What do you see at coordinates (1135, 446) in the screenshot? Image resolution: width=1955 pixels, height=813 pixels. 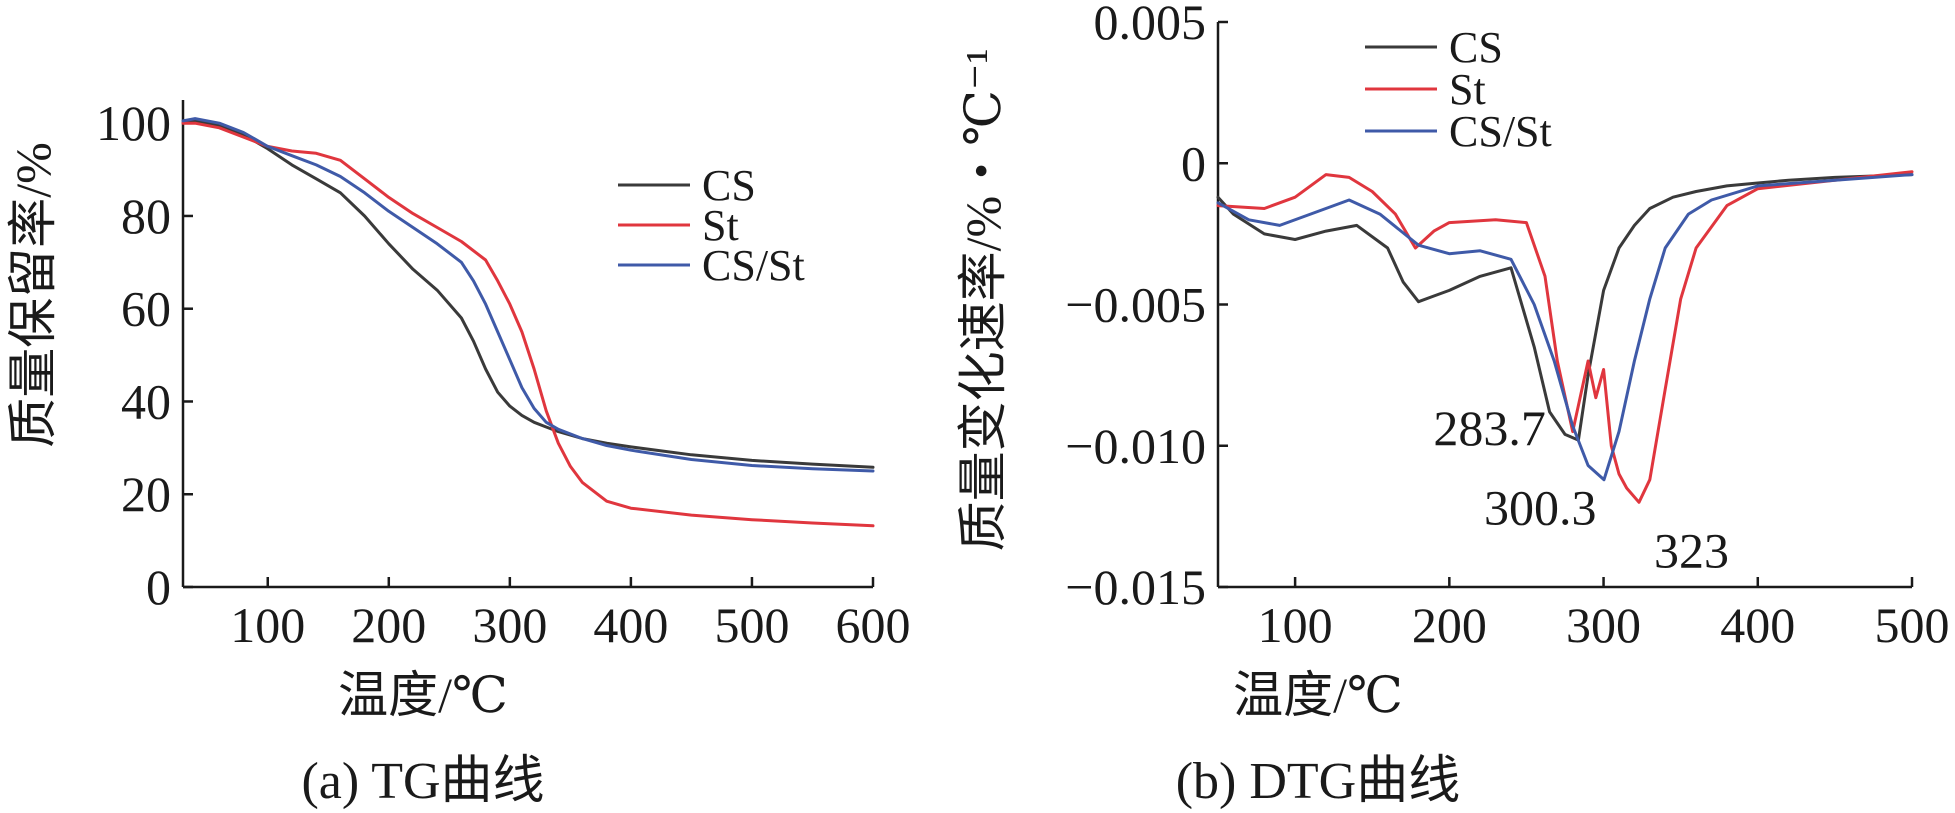 I see `dtg-y-tick-label: −0.010` at bounding box center [1135, 446].